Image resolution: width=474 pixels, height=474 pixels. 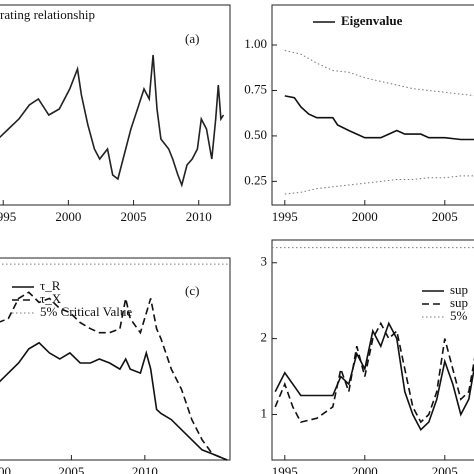 What do you see at coordinates (255, 179) in the screenshot?
I see `y-tick-label: 0.25` at bounding box center [255, 179].